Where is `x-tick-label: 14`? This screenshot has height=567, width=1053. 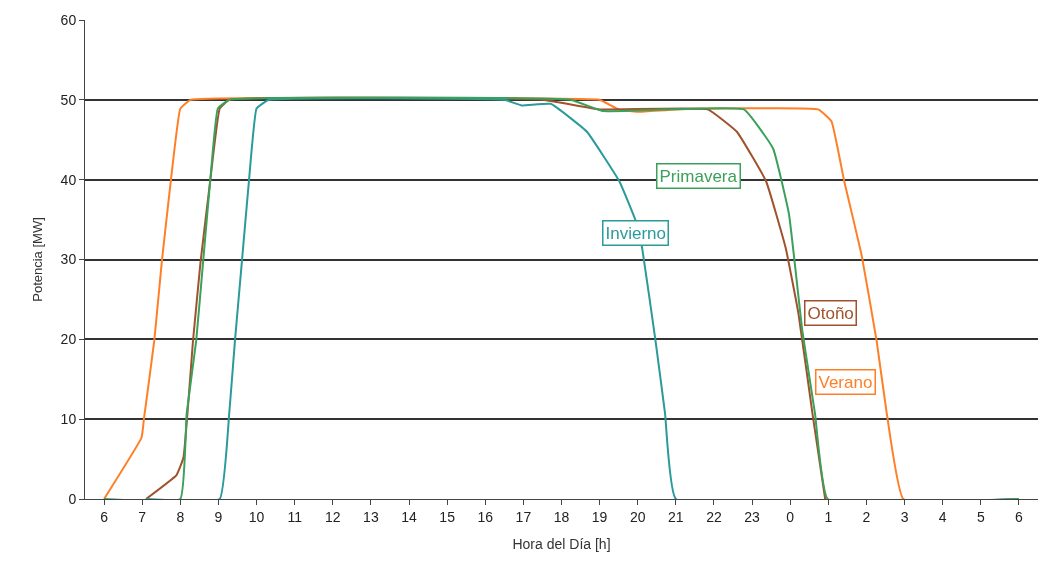 x-tick-label: 14 is located at coordinates (409, 516).